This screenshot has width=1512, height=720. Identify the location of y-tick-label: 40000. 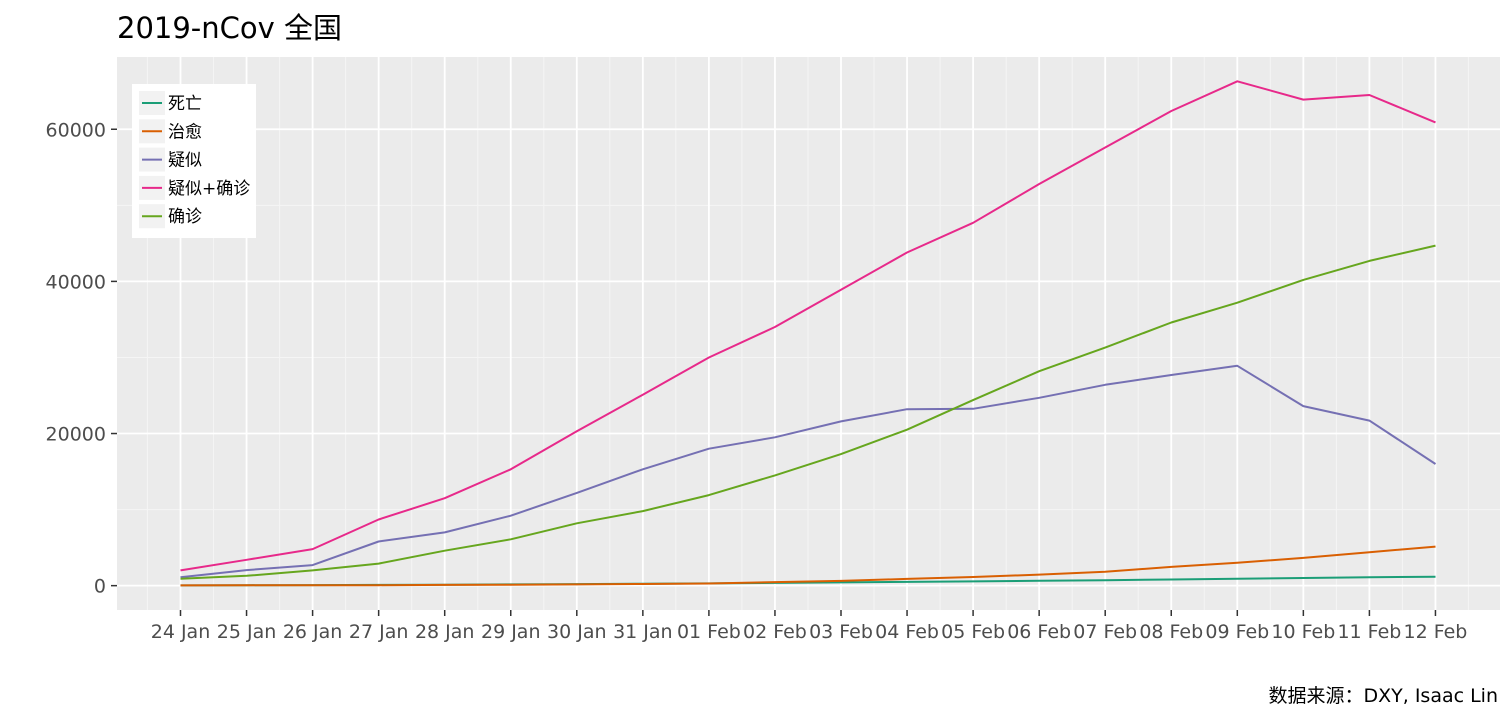
(76, 282).